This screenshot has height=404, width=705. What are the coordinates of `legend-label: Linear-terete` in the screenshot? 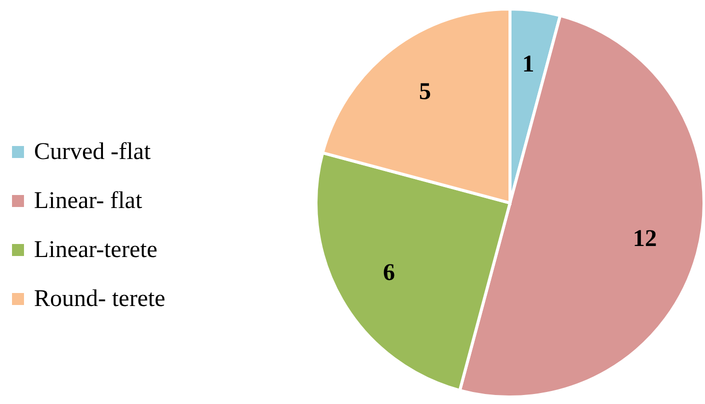 It's located at (96, 250).